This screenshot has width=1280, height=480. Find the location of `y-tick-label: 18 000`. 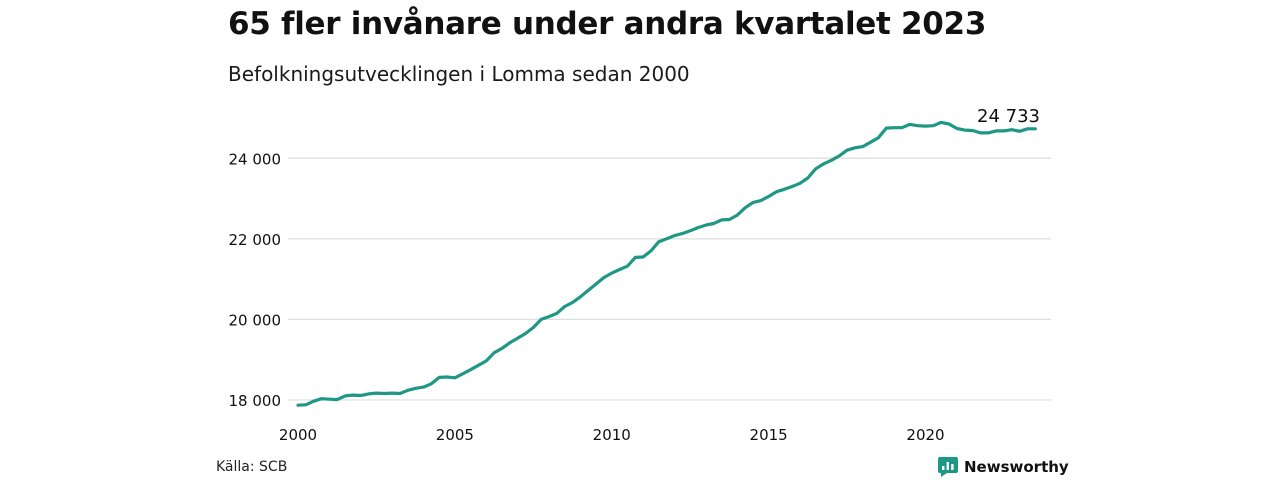

y-tick-label: 18 000 is located at coordinates (255, 401).